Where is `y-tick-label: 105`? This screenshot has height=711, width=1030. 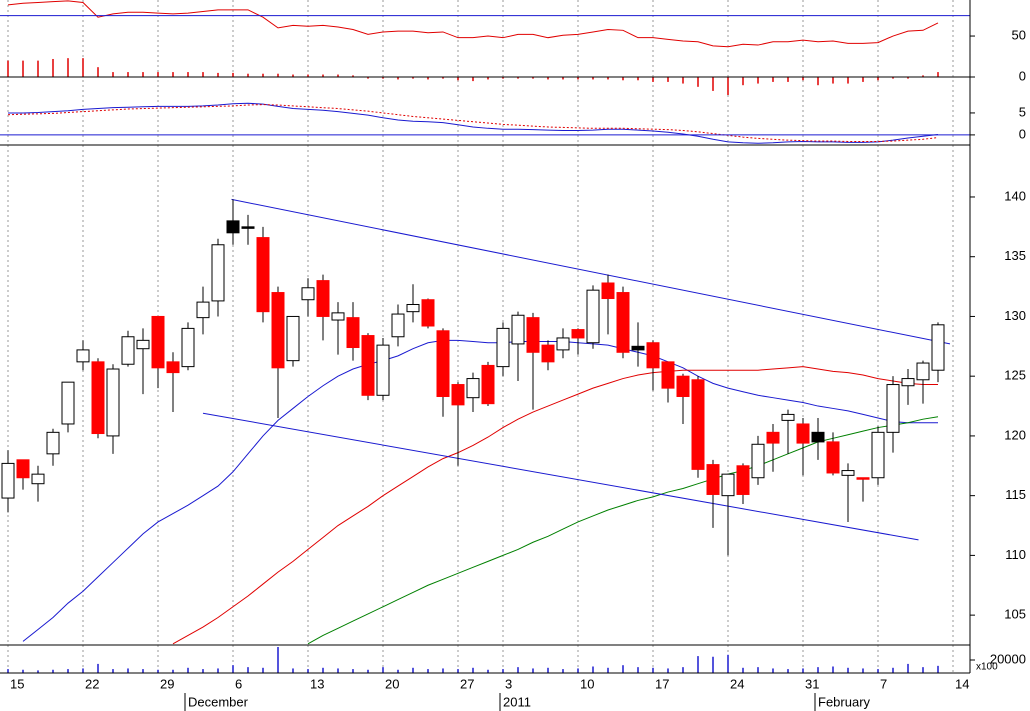
y-tick-label: 105 is located at coordinates (1015, 614).